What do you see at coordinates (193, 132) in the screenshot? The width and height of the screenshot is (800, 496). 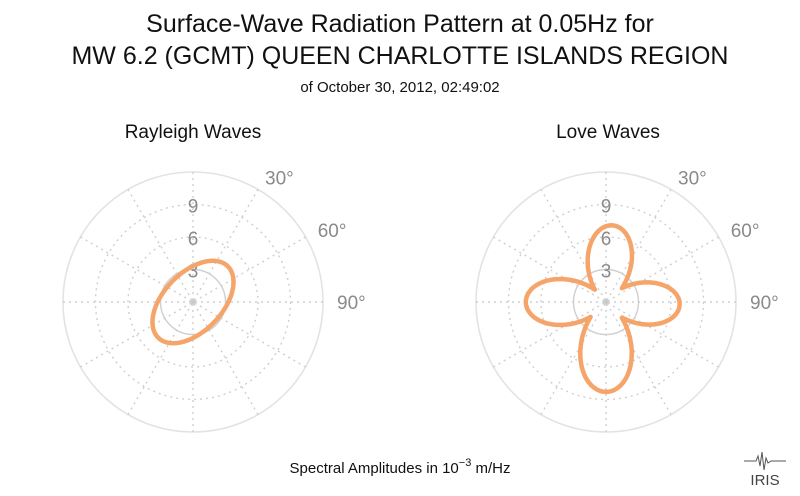 I see `rayleigh-panel-title: Rayleigh Waves` at bounding box center [193, 132].